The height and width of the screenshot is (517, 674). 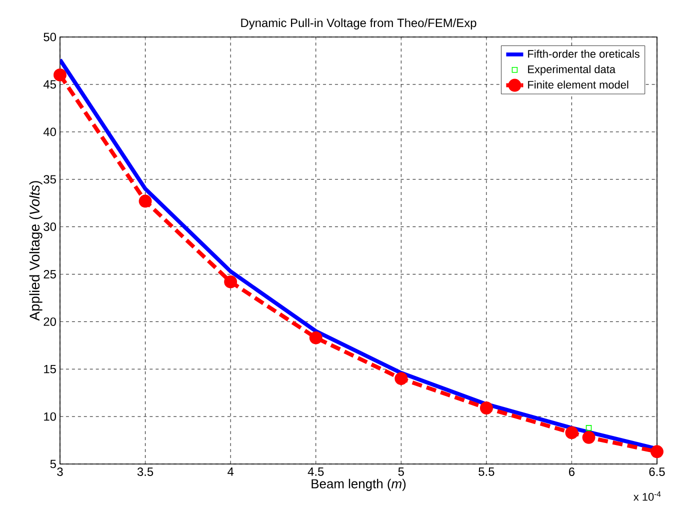 What do you see at coordinates (578, 84) in the screenshot?
I see `legend-label: Finite element model` at bounding box center [578, 84].